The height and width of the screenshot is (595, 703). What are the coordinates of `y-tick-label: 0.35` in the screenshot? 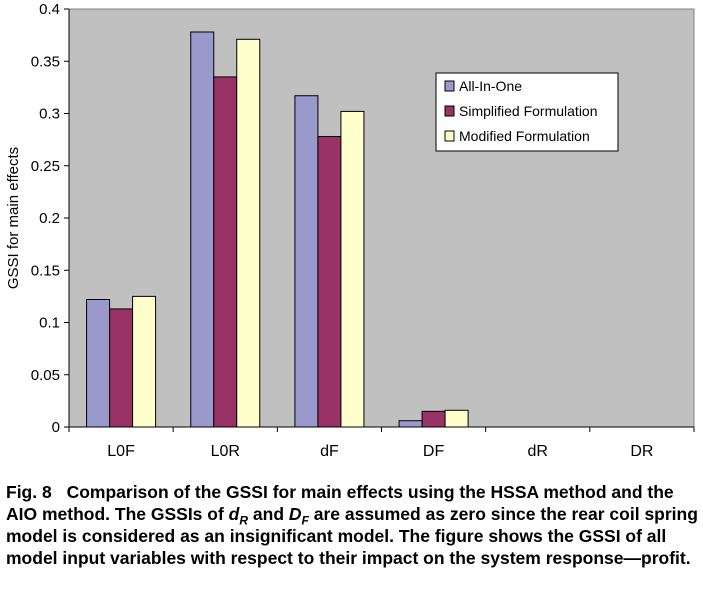 It's located at (45, 61).